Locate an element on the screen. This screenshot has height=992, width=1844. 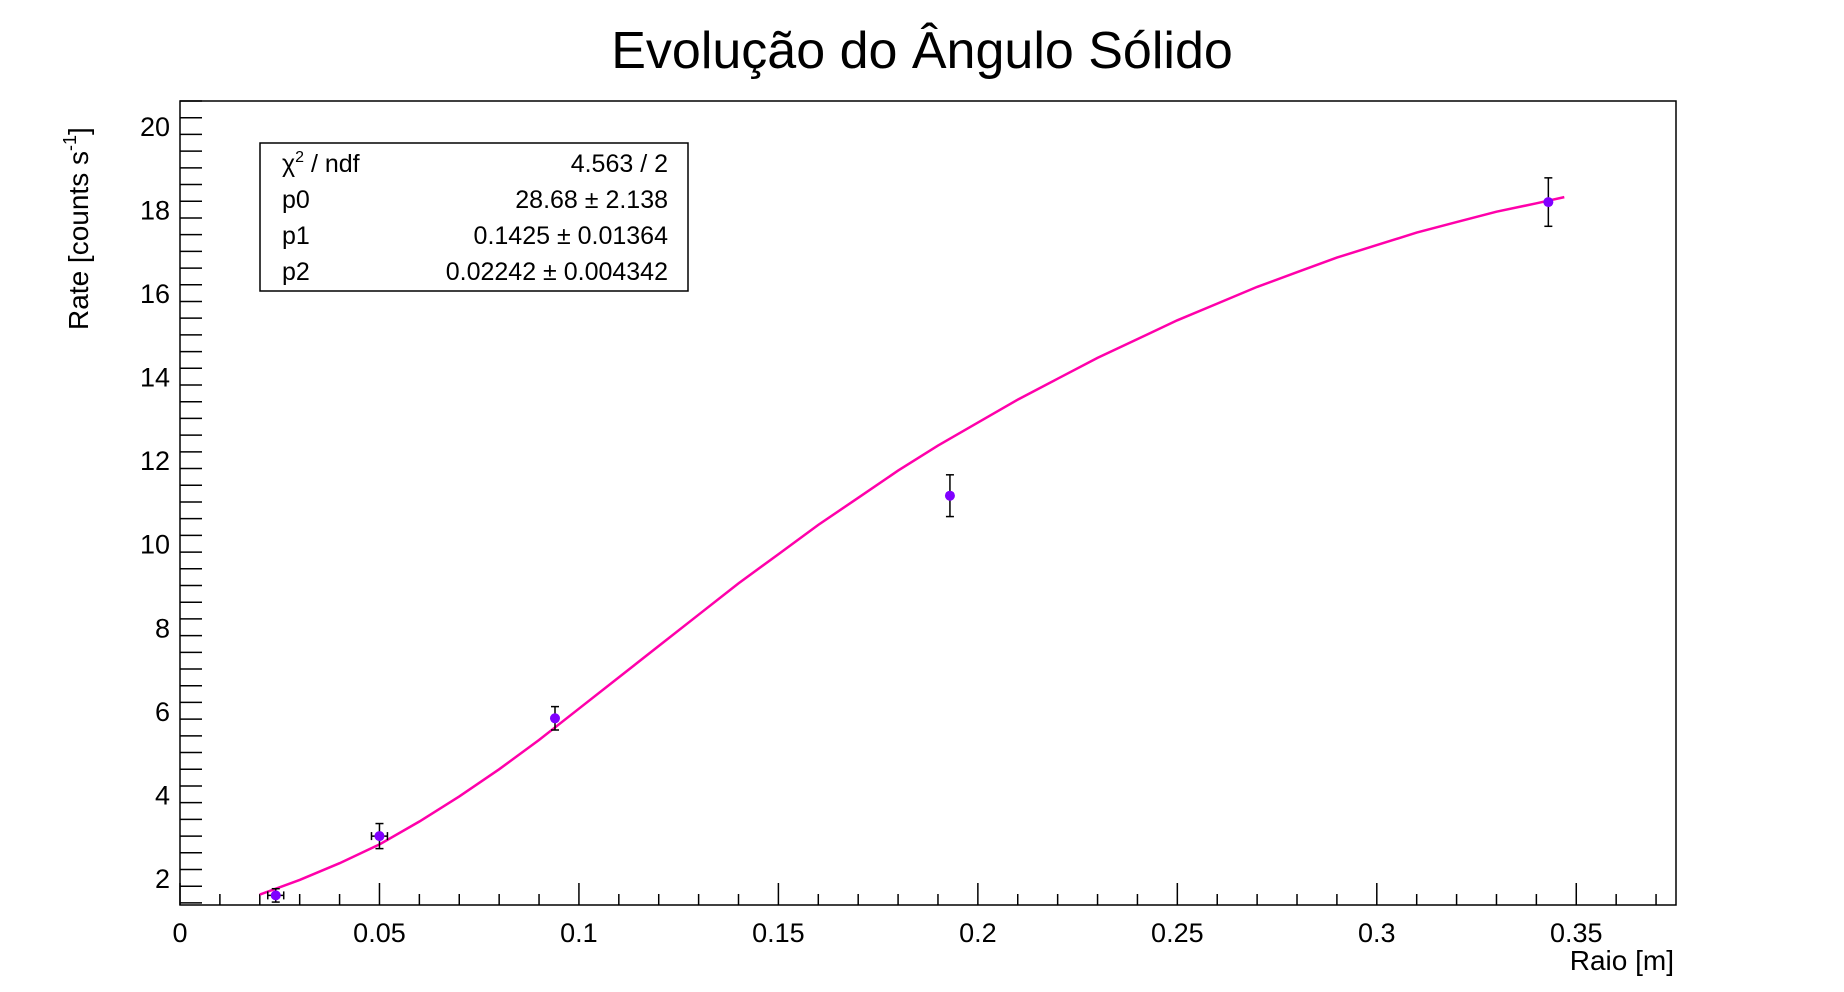
y-tick-label: 8 is located at coordinates (162, 628).